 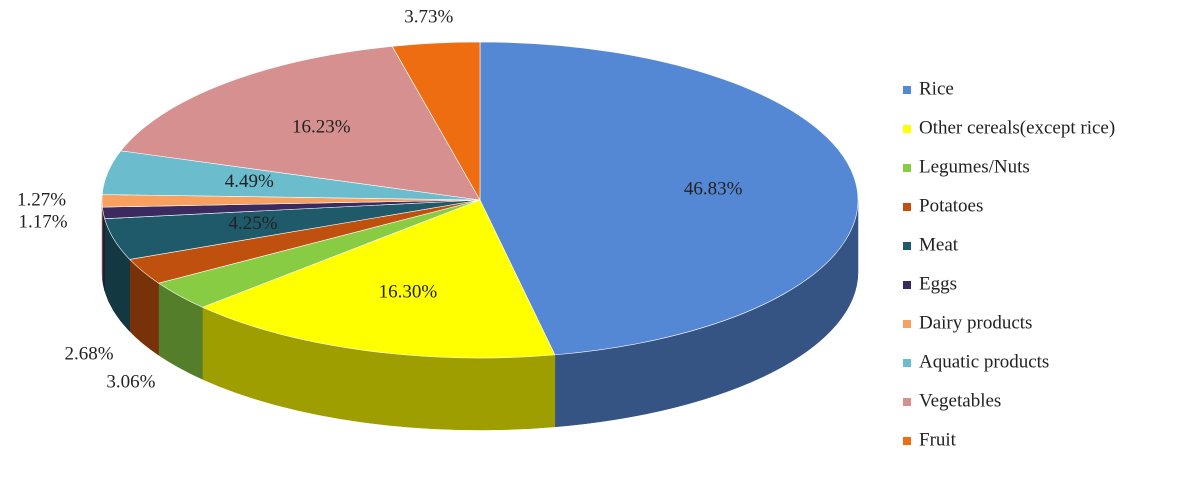 I want to click on value-label: 16.23%, so click(x=321, y=126).